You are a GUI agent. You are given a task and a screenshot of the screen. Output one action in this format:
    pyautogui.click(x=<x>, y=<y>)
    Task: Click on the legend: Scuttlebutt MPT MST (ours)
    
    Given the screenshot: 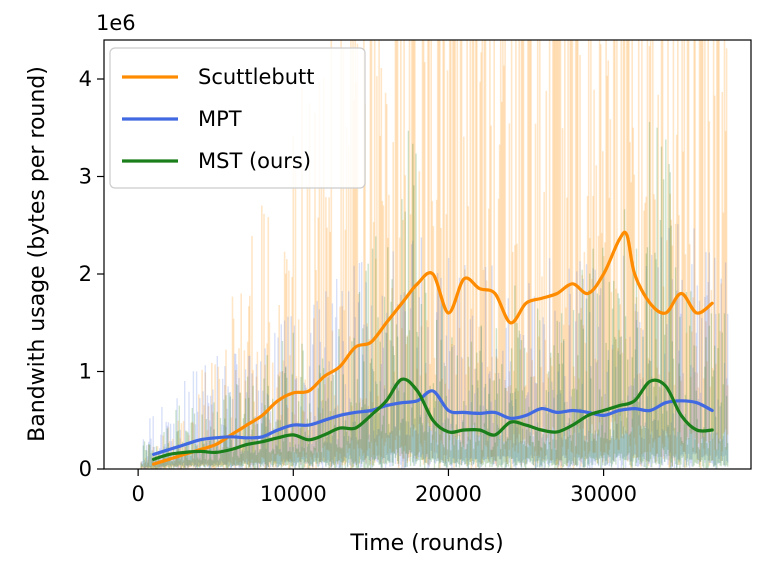 What is the action you would take?
    pyautogui.click(x=237, y=118)
    